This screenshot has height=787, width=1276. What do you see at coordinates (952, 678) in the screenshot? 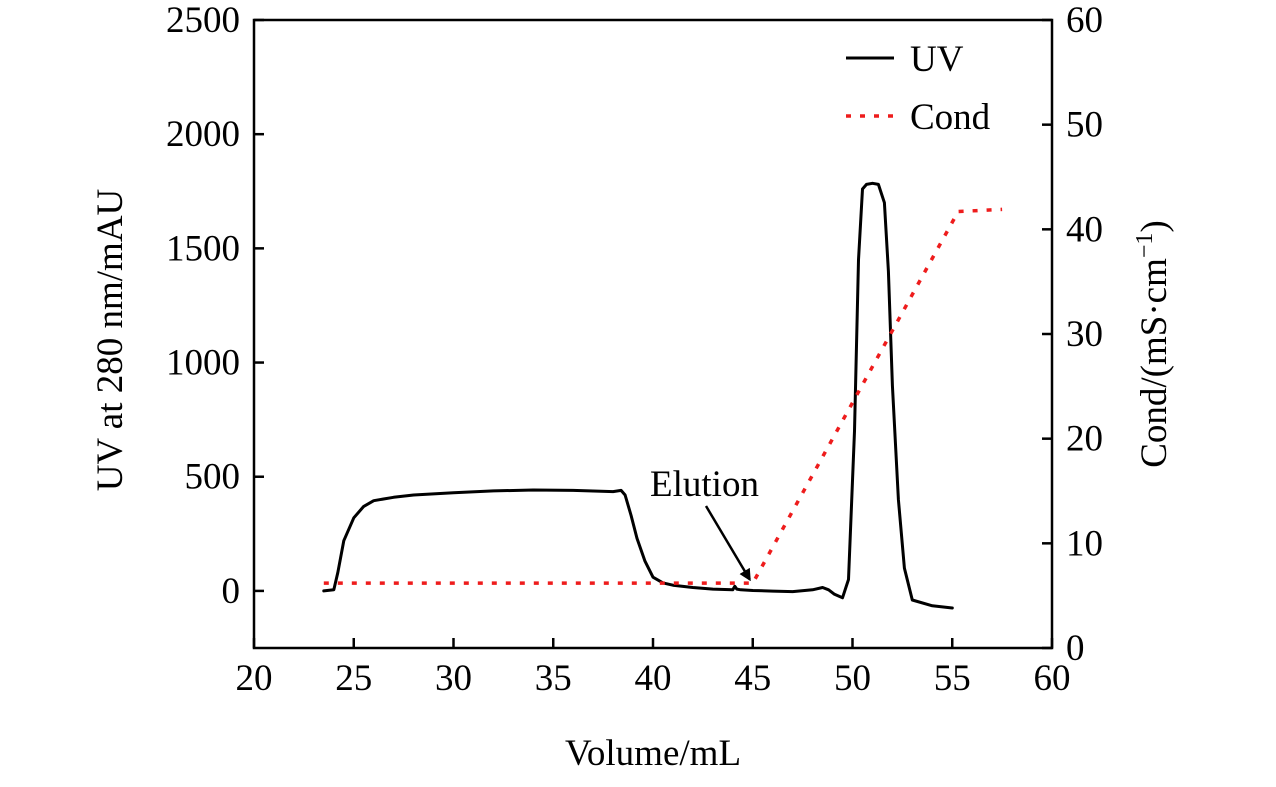
I see `x-tick-label: 55` at bounding box center [952, 678].